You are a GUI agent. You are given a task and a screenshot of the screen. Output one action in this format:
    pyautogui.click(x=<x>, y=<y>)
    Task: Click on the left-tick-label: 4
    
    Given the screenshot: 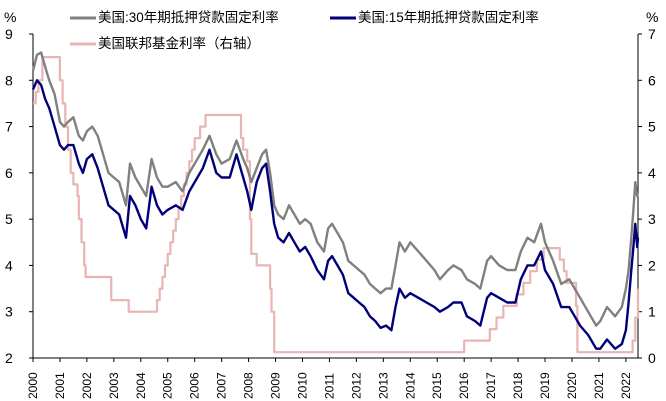 What is the action you would take?
    pyautogui.click(x=9, y=265)
    